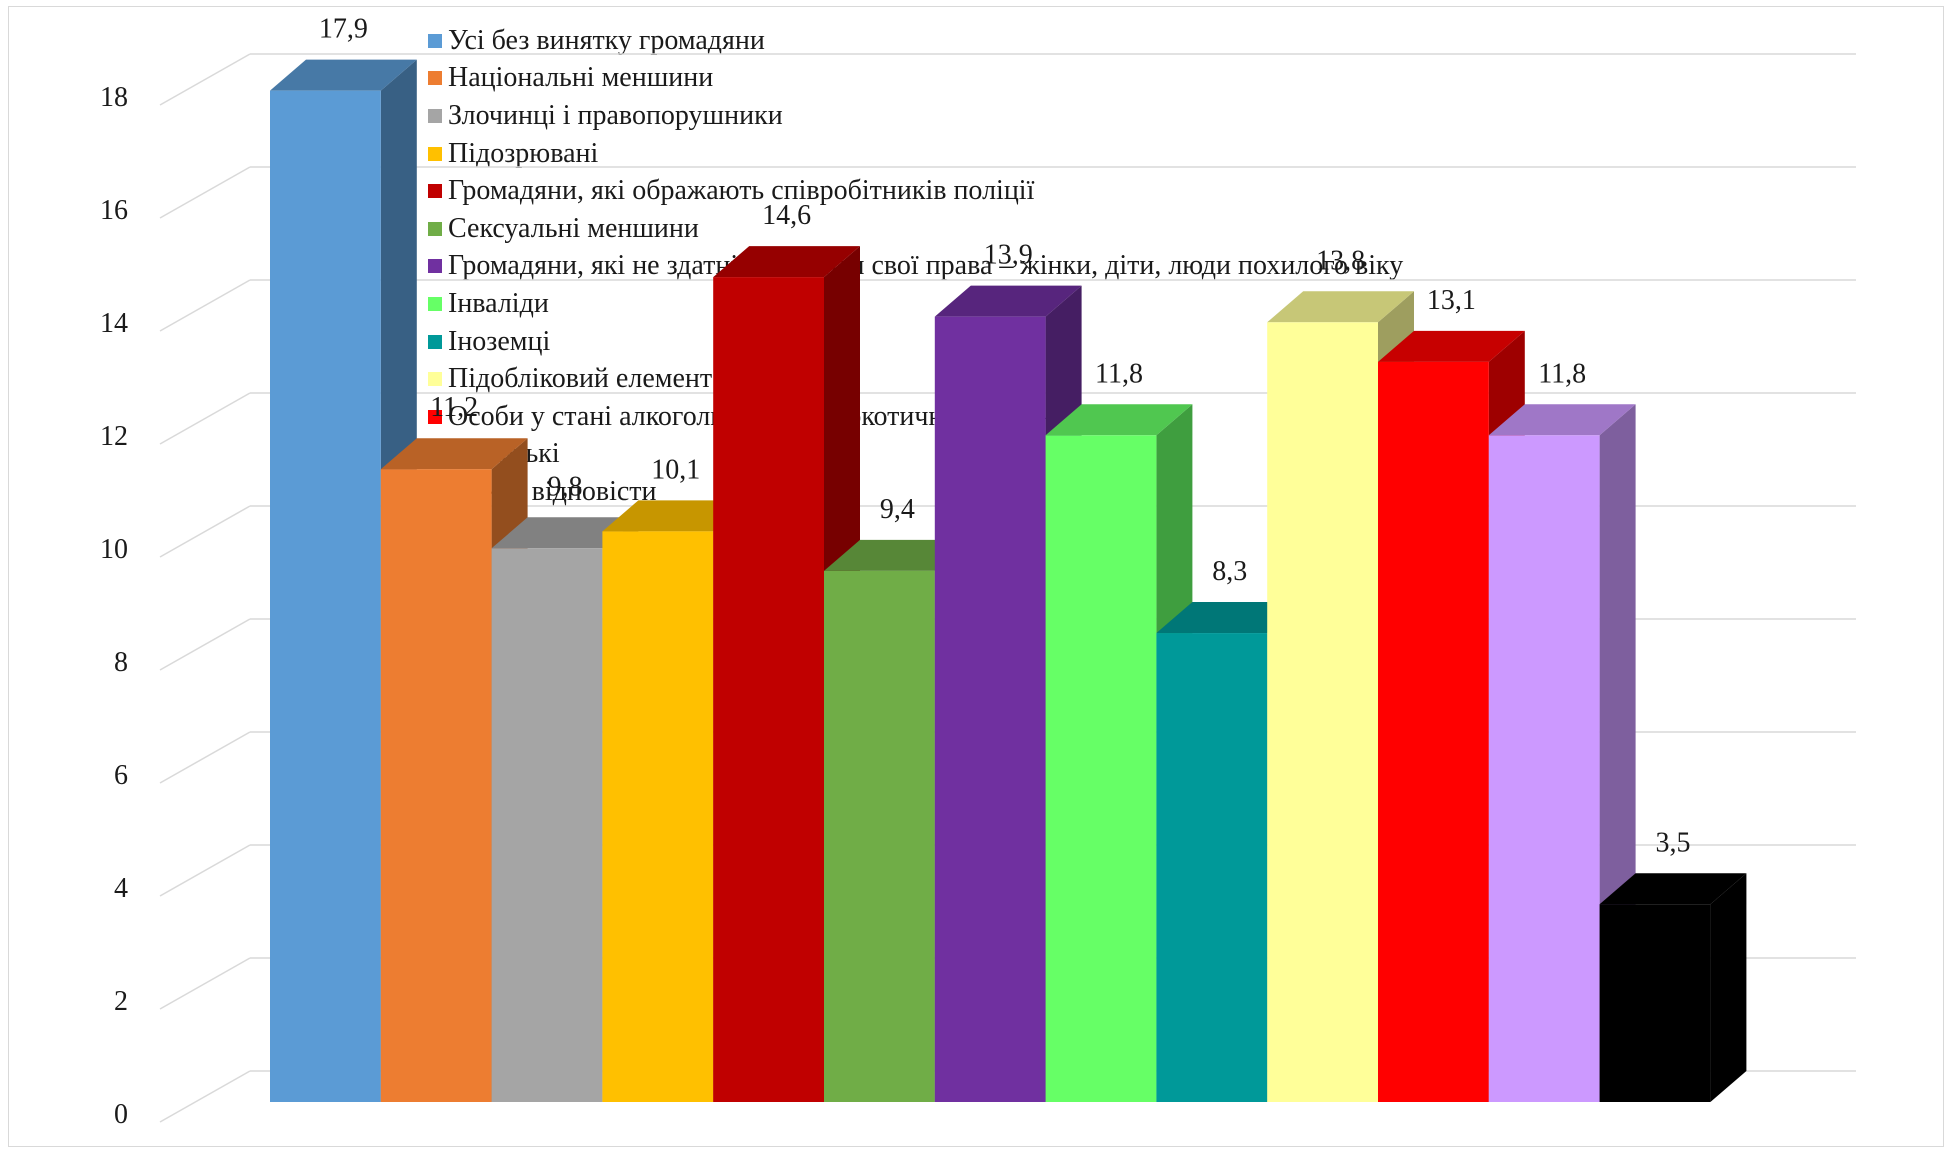  Describe the element at coordinates (915, 116) in the screenshot. I see `legend-item: Злочинці і правопорушники` at that location.